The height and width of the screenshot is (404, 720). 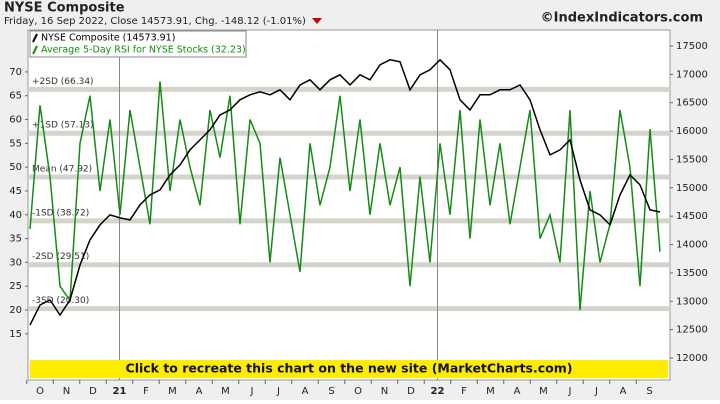 What do you see at coordinates (692, 330) in the screenshot?
I see `y2-tick-label: 12500` at bounding box center [692, 330].